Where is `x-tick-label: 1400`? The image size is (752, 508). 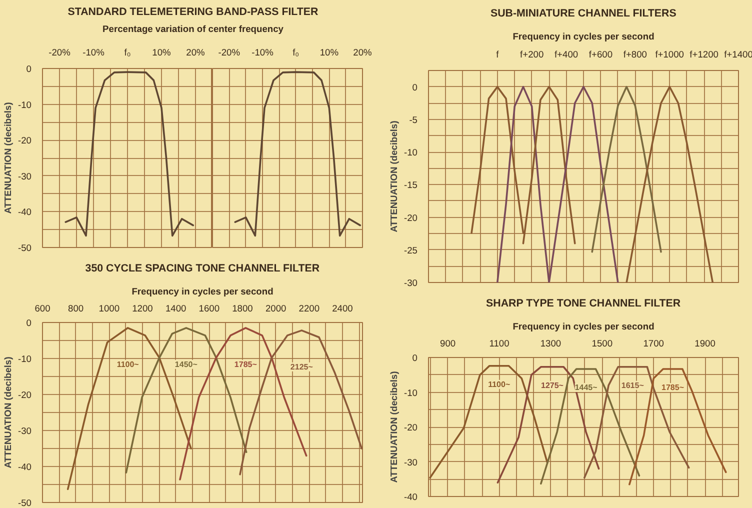 x-tick-label: 1400 is located at coordinates (175, 309).